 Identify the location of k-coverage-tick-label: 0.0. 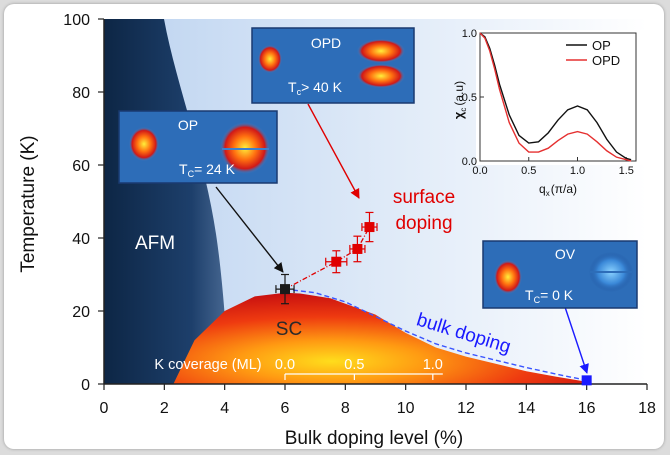
(285, 365).